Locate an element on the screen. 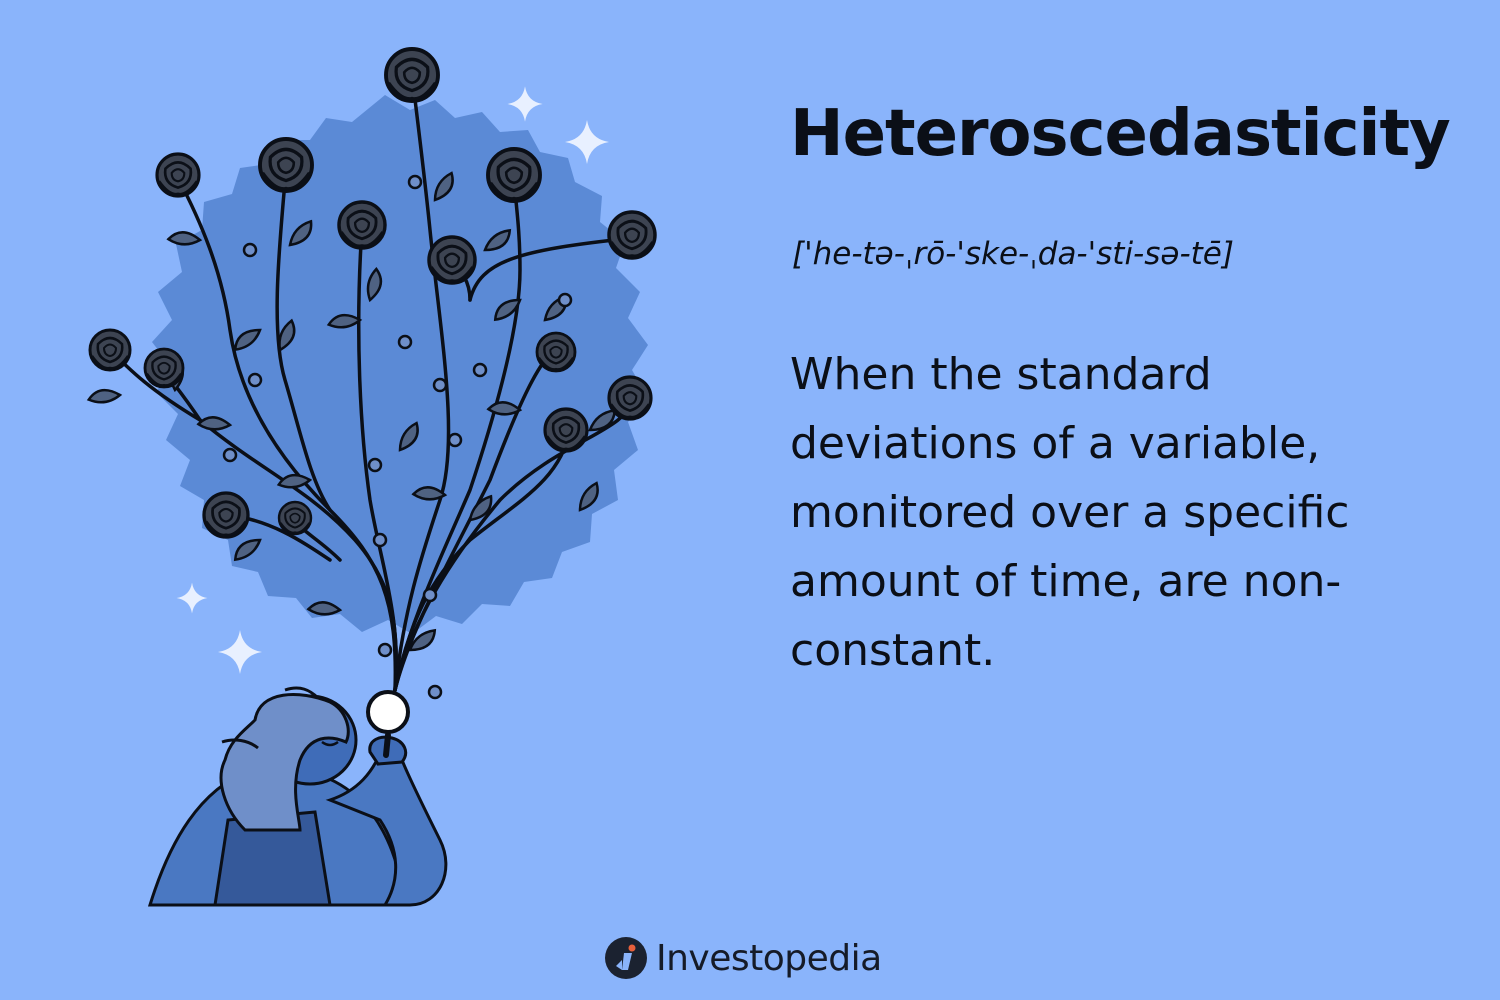  investopedia-logo-icon is located at coordinates (626, 958).